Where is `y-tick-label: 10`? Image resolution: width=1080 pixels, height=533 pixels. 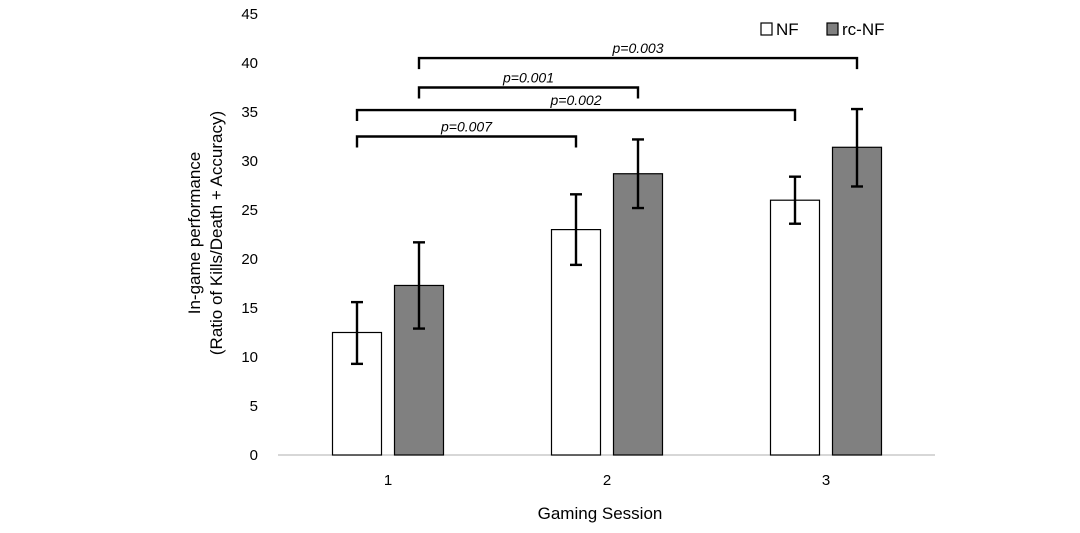 y-tick-label: 10 is located at coordinates (249, 357).